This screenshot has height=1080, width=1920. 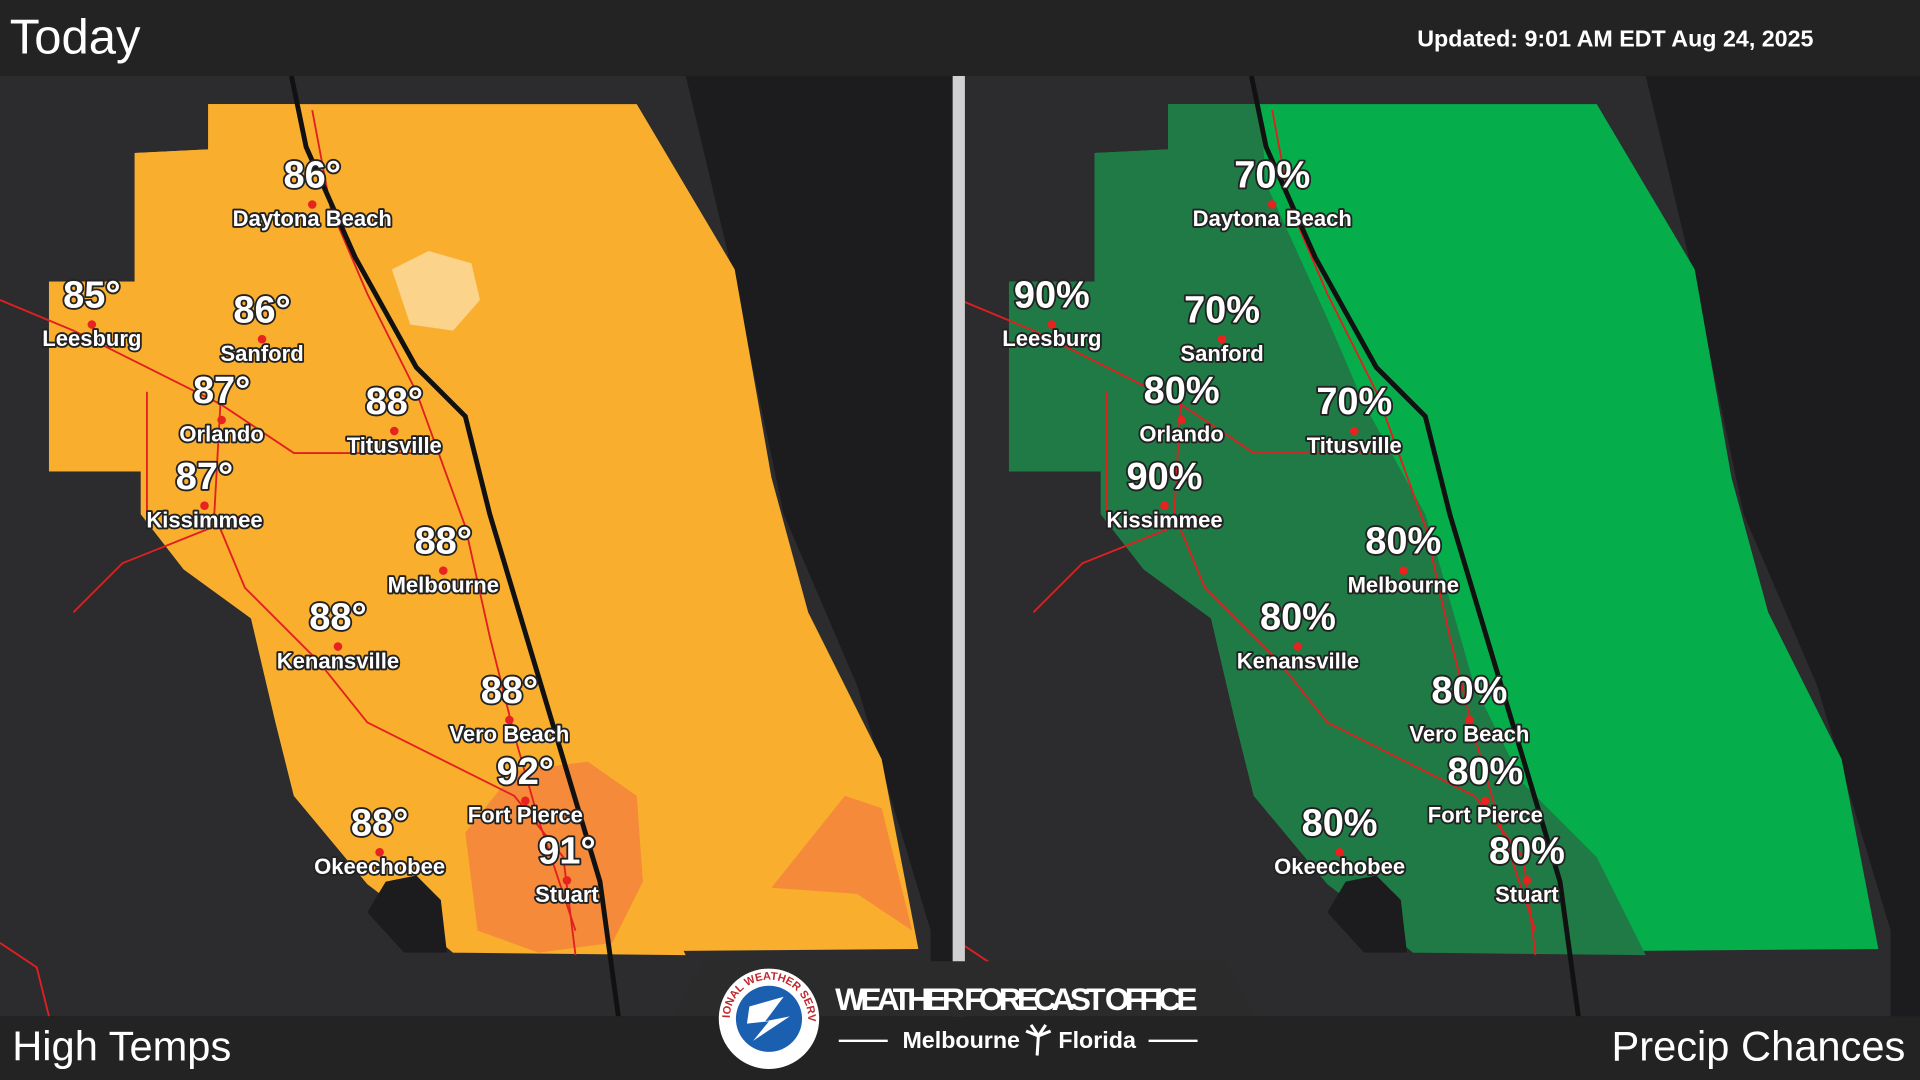 I want to click on panel-label: Precip Chances, so click(x=1758, y=1045).